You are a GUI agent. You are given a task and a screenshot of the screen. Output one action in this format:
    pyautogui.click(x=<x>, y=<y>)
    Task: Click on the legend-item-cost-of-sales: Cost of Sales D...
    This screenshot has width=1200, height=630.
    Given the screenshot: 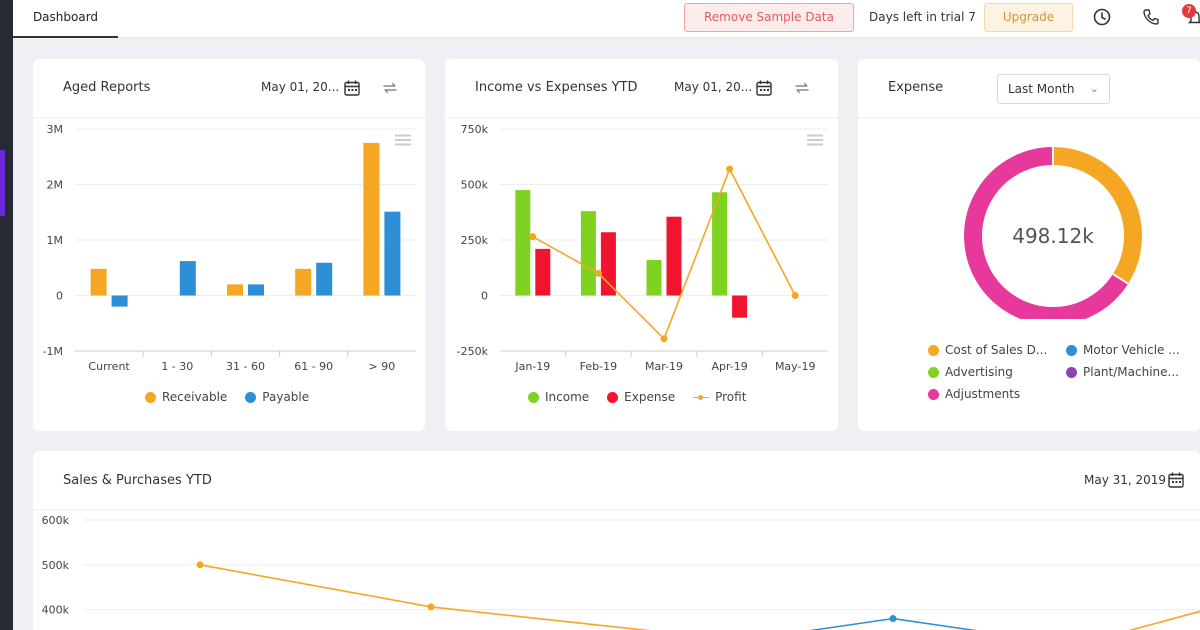 What is the action you would take?
    pyautogui.click(x=987, y=350)
    